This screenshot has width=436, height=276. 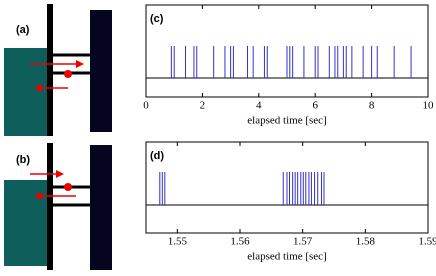 I want to click on x-tick-label: 1.55, so click(x=178, y=242).